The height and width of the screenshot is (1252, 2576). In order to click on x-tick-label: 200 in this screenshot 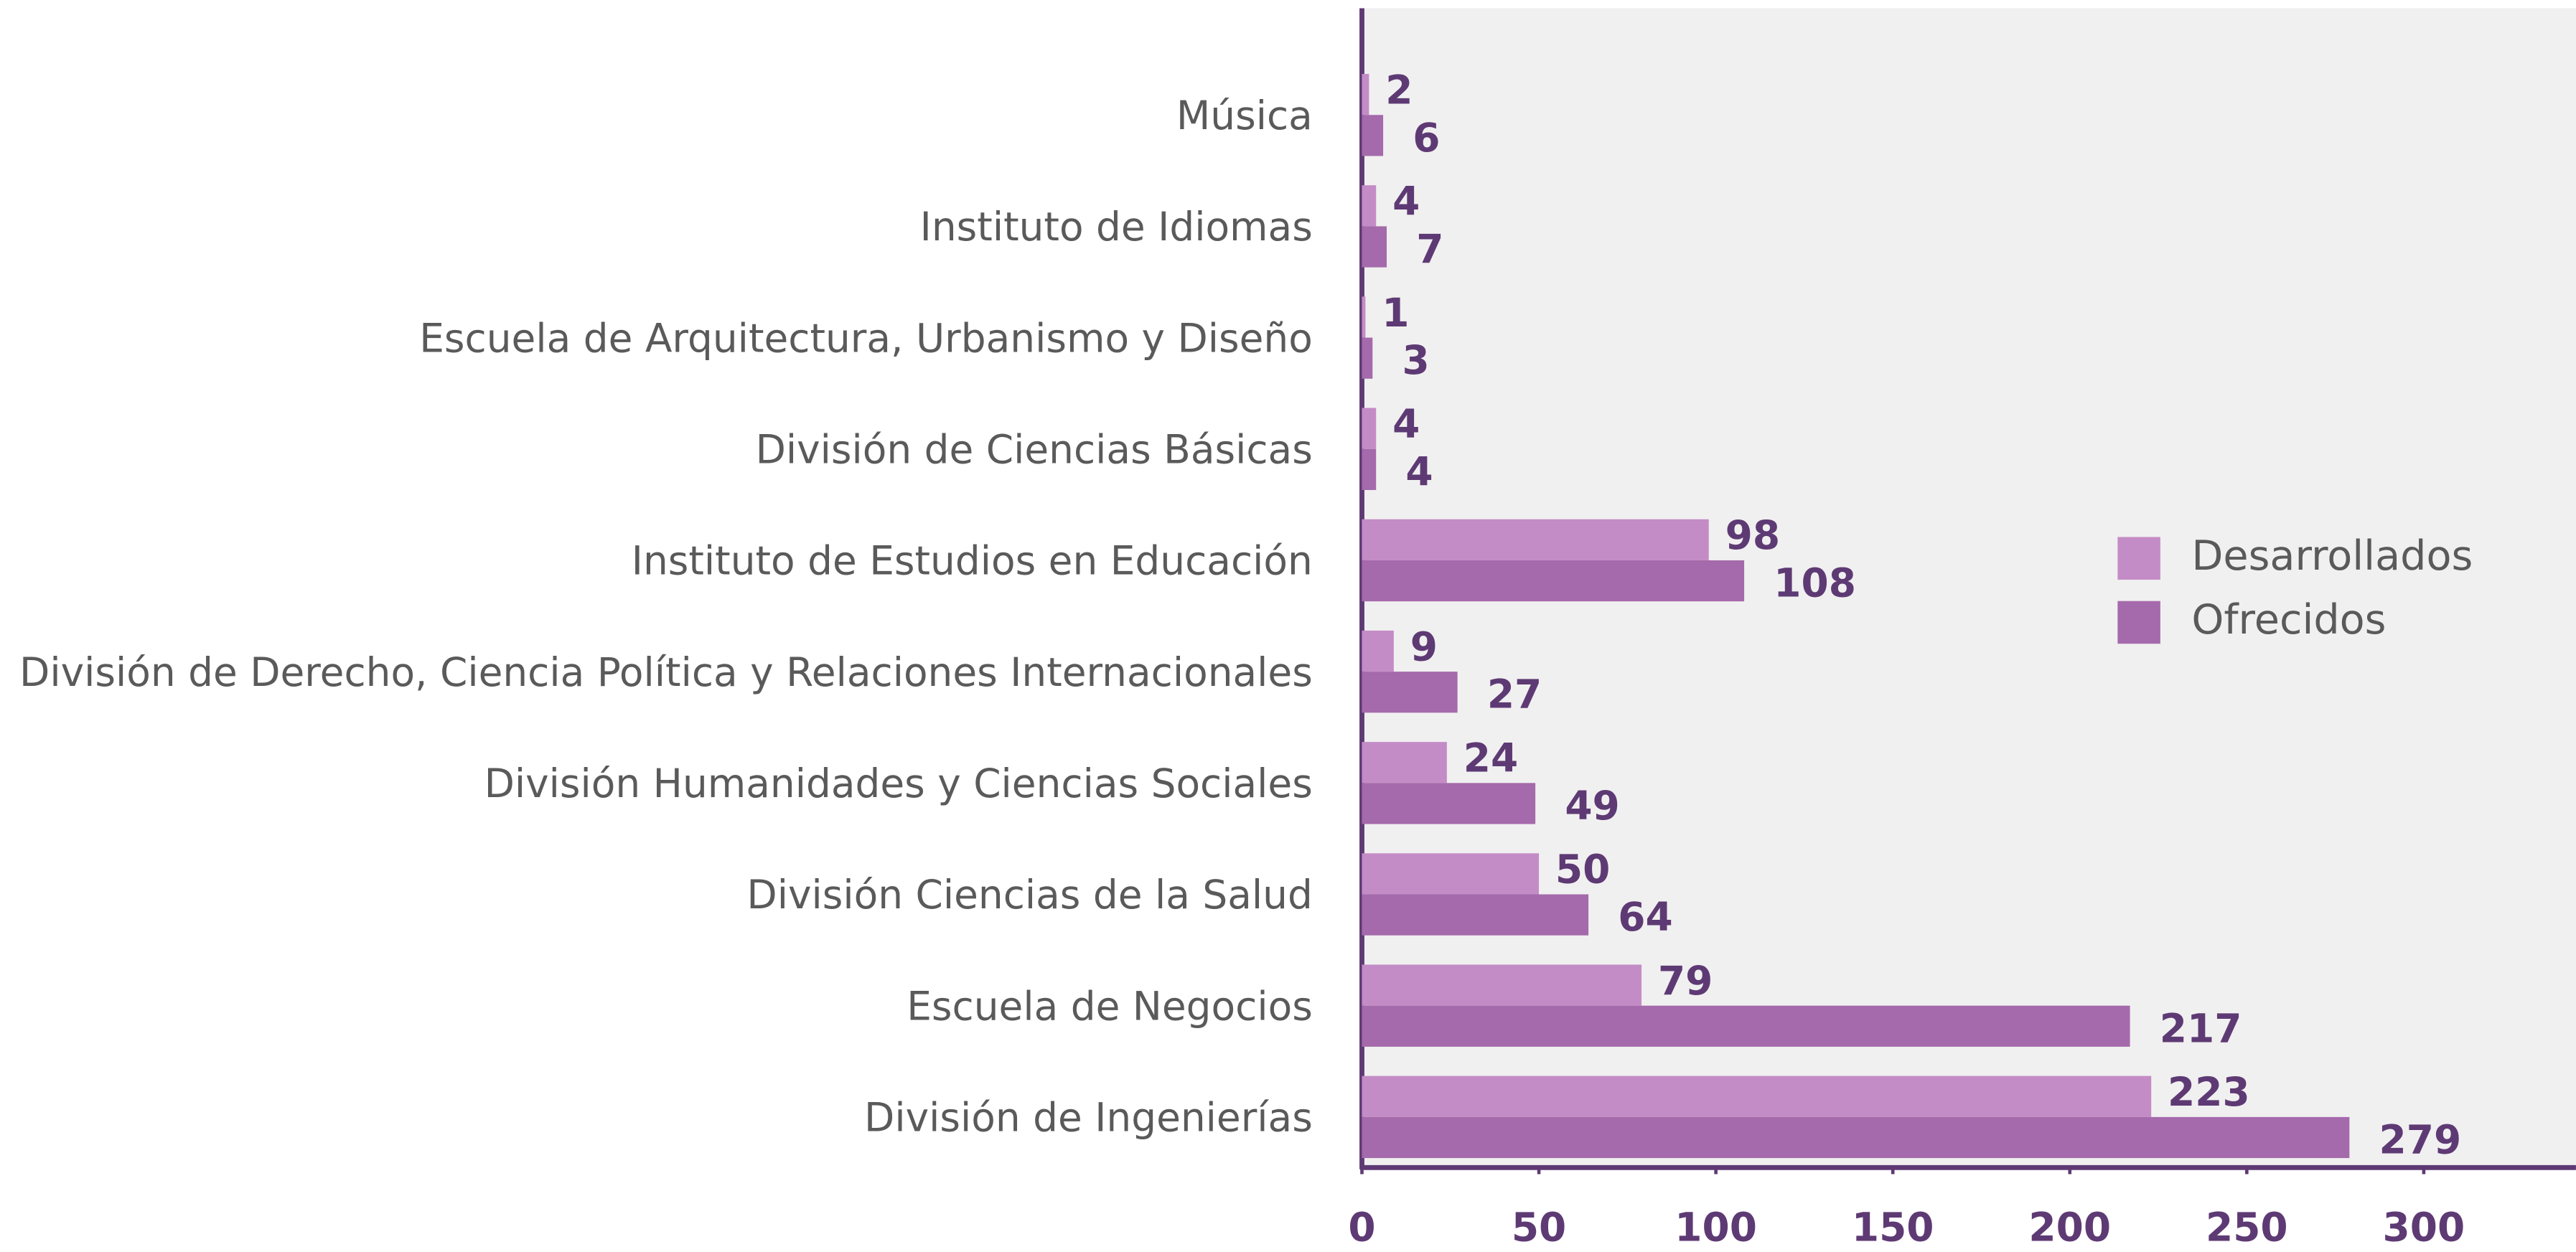, I will do `click(2069, 1227)`.